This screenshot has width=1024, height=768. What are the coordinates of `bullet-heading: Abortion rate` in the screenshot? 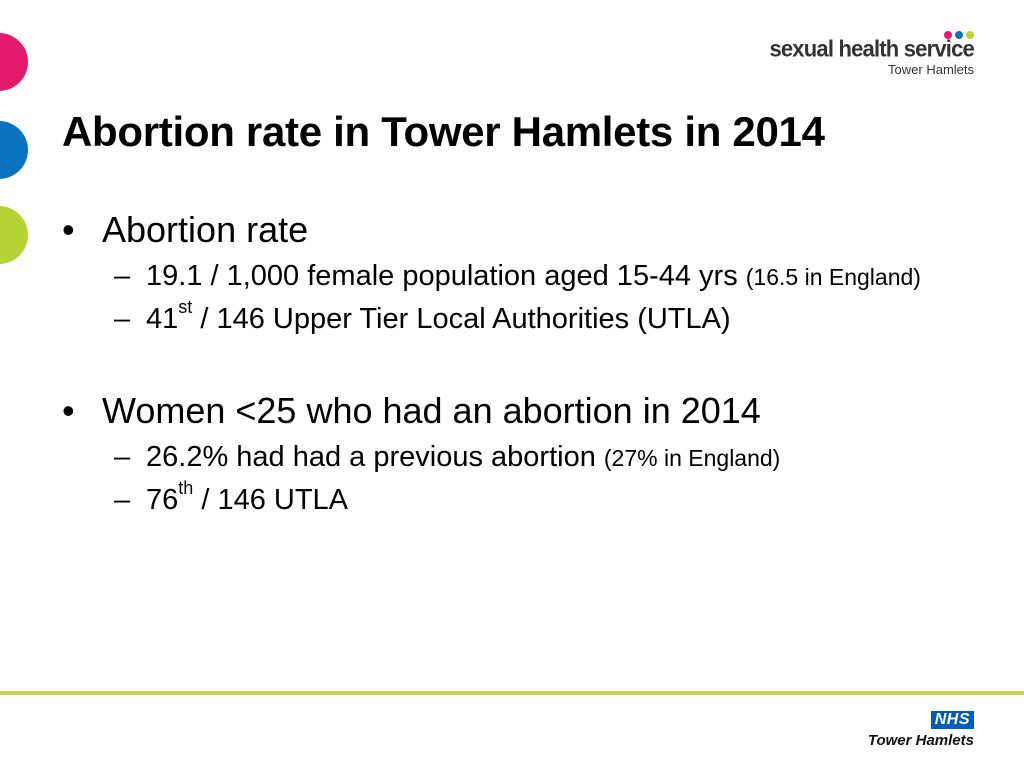 It's located at (205, 229).